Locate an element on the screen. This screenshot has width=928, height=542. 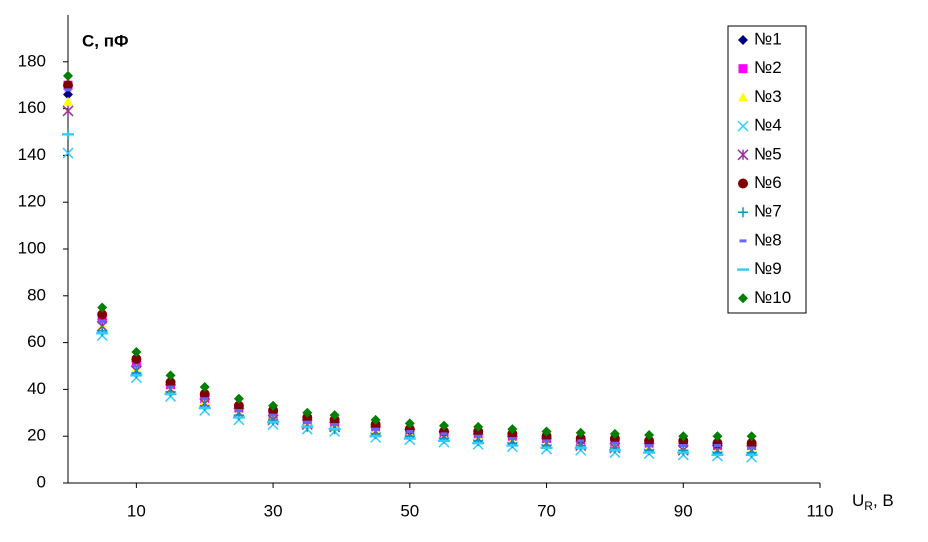
x-tick-label: 10 is located at coordinates (136, 510).